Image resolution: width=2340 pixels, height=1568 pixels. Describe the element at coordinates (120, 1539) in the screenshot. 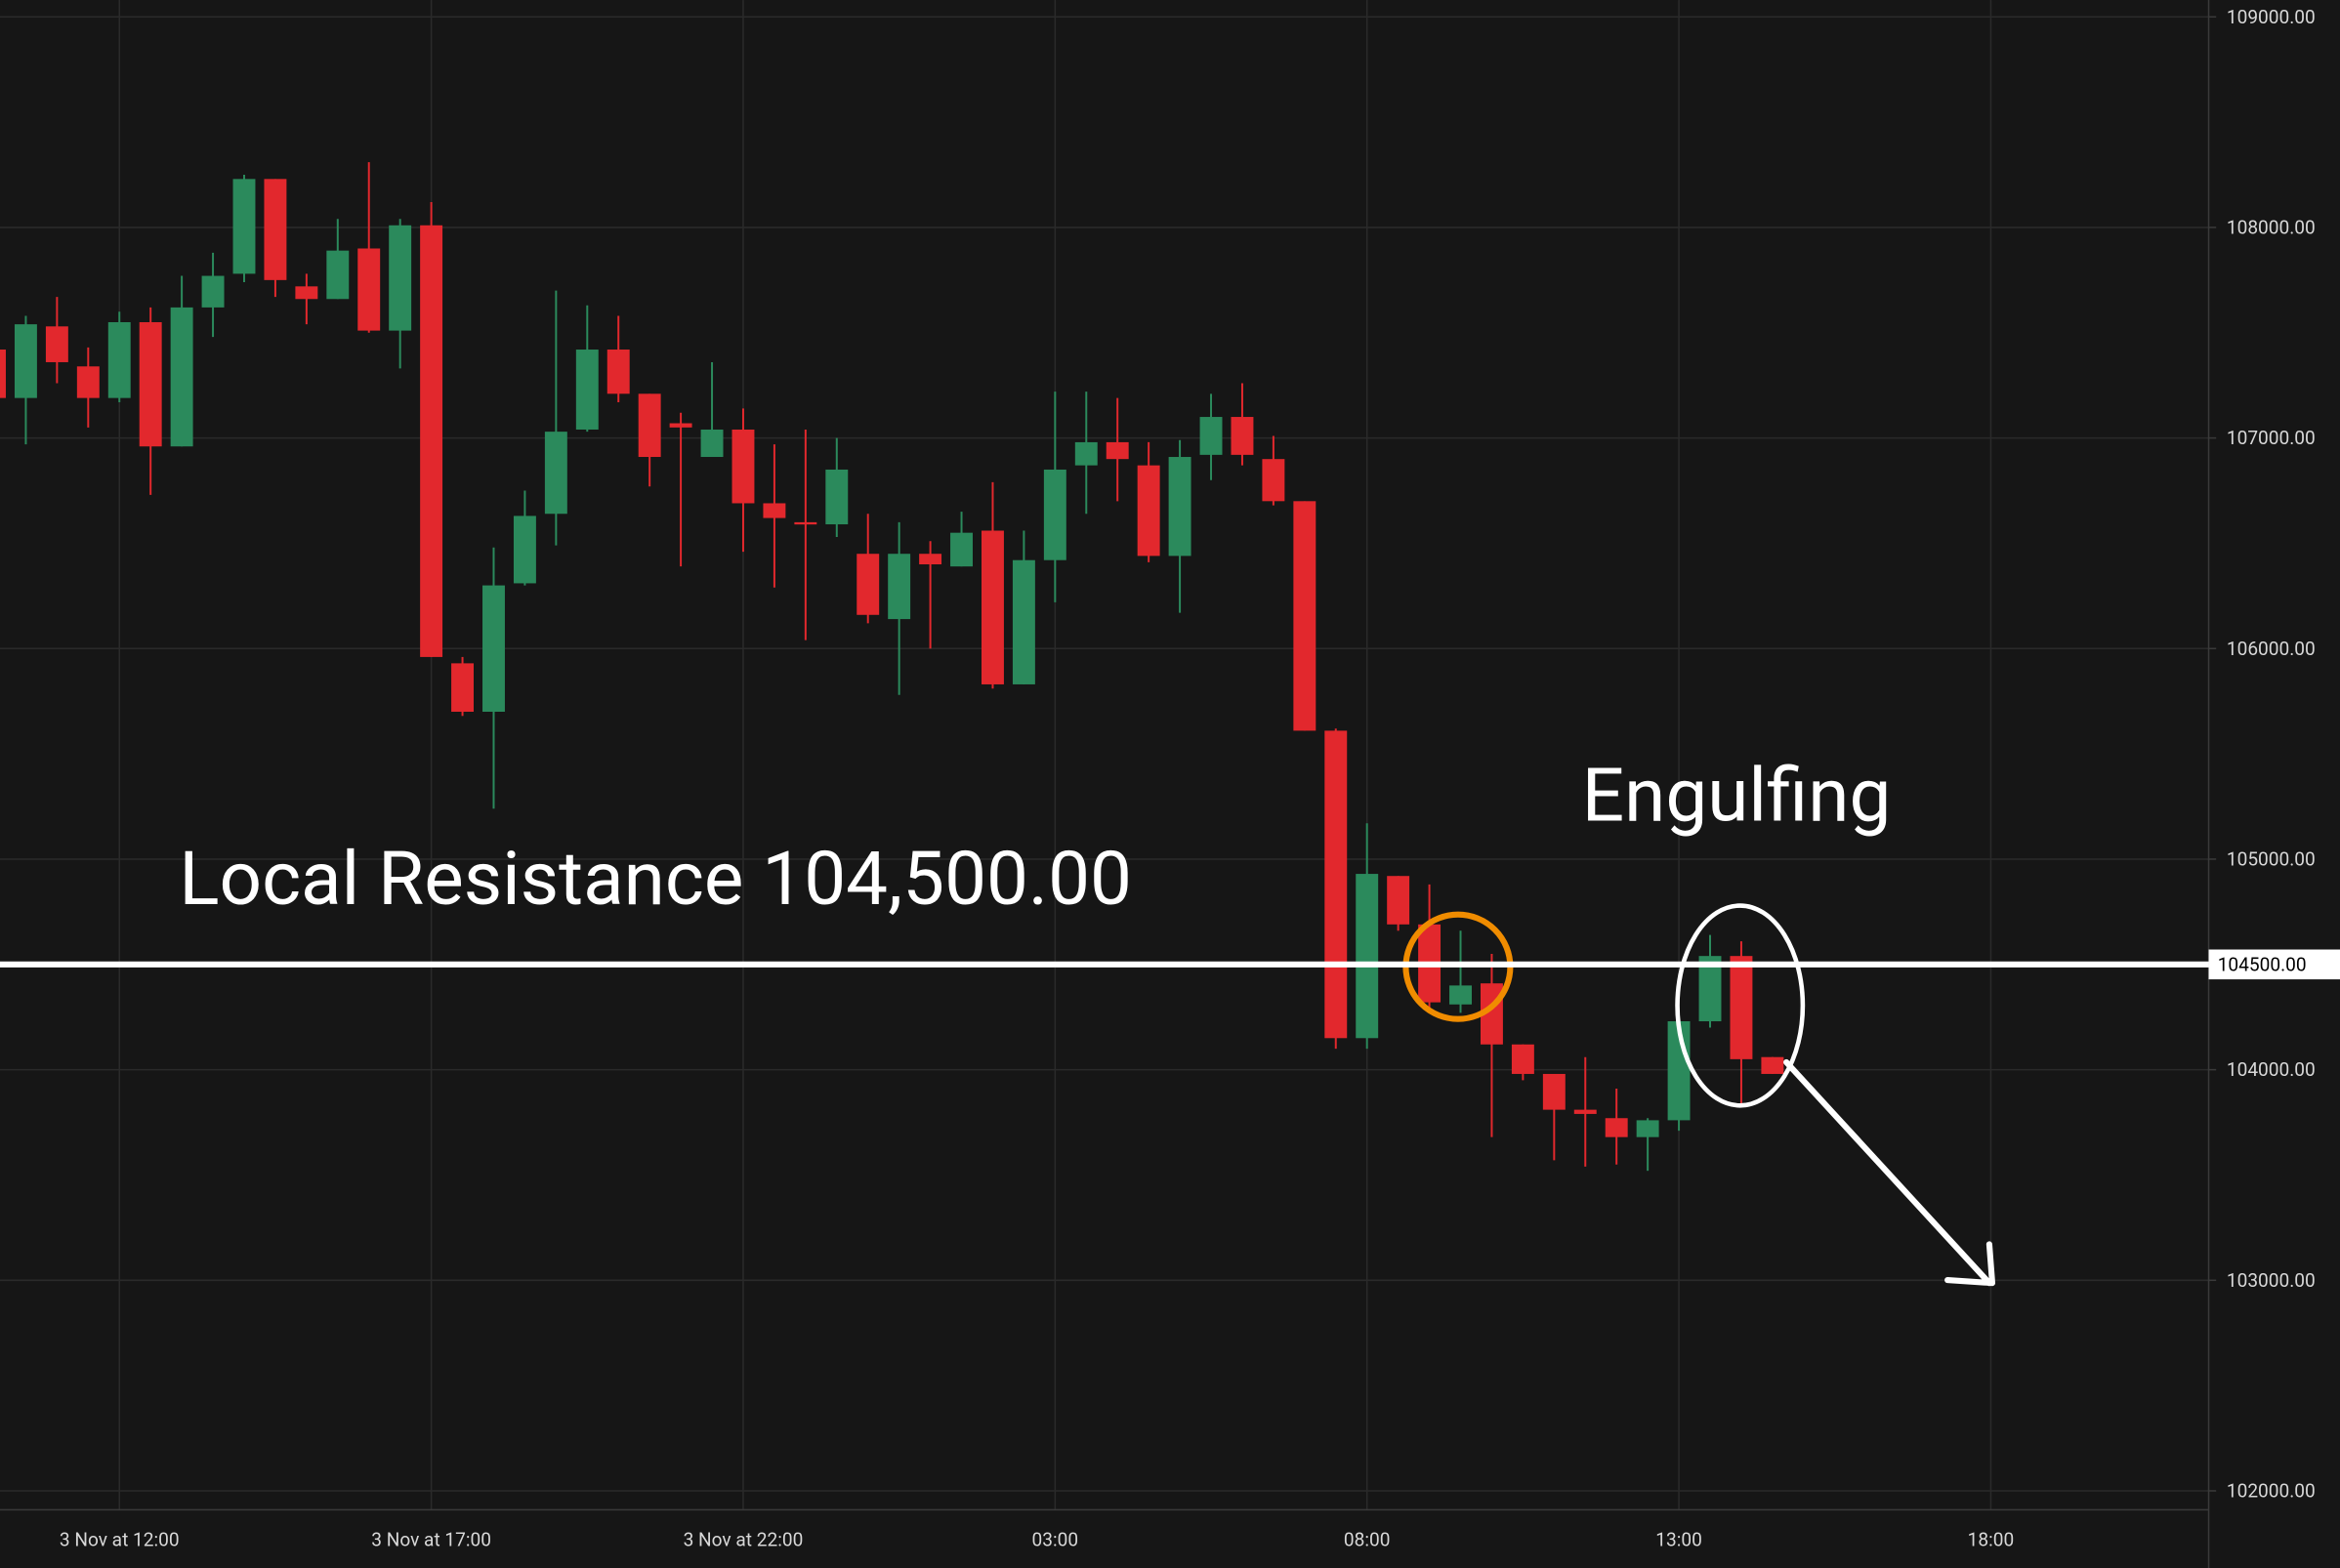

I see `x-tick-label: 3 Nov at 12:00` at that location.